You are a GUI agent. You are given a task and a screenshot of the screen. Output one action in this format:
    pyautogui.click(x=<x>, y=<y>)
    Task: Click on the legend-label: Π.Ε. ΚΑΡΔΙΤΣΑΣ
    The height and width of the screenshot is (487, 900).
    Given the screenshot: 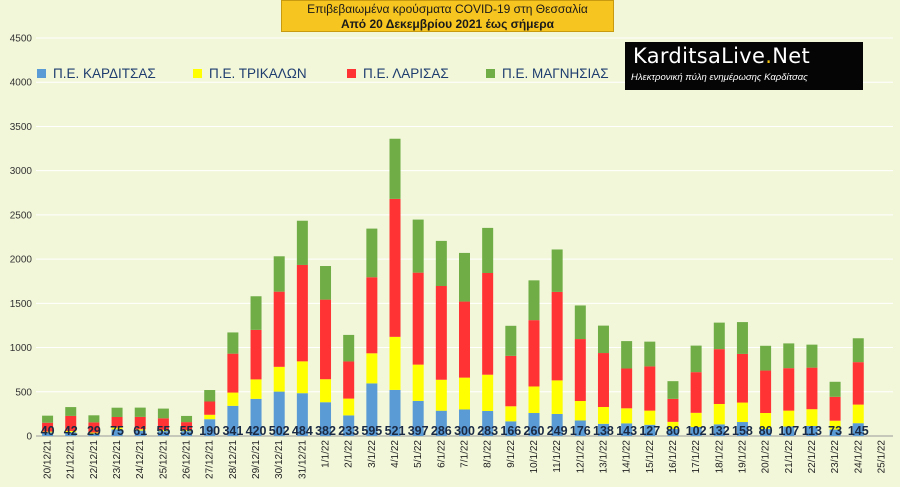 What is the action you would take?
    pyautogui.click(x=104, y=73)
    